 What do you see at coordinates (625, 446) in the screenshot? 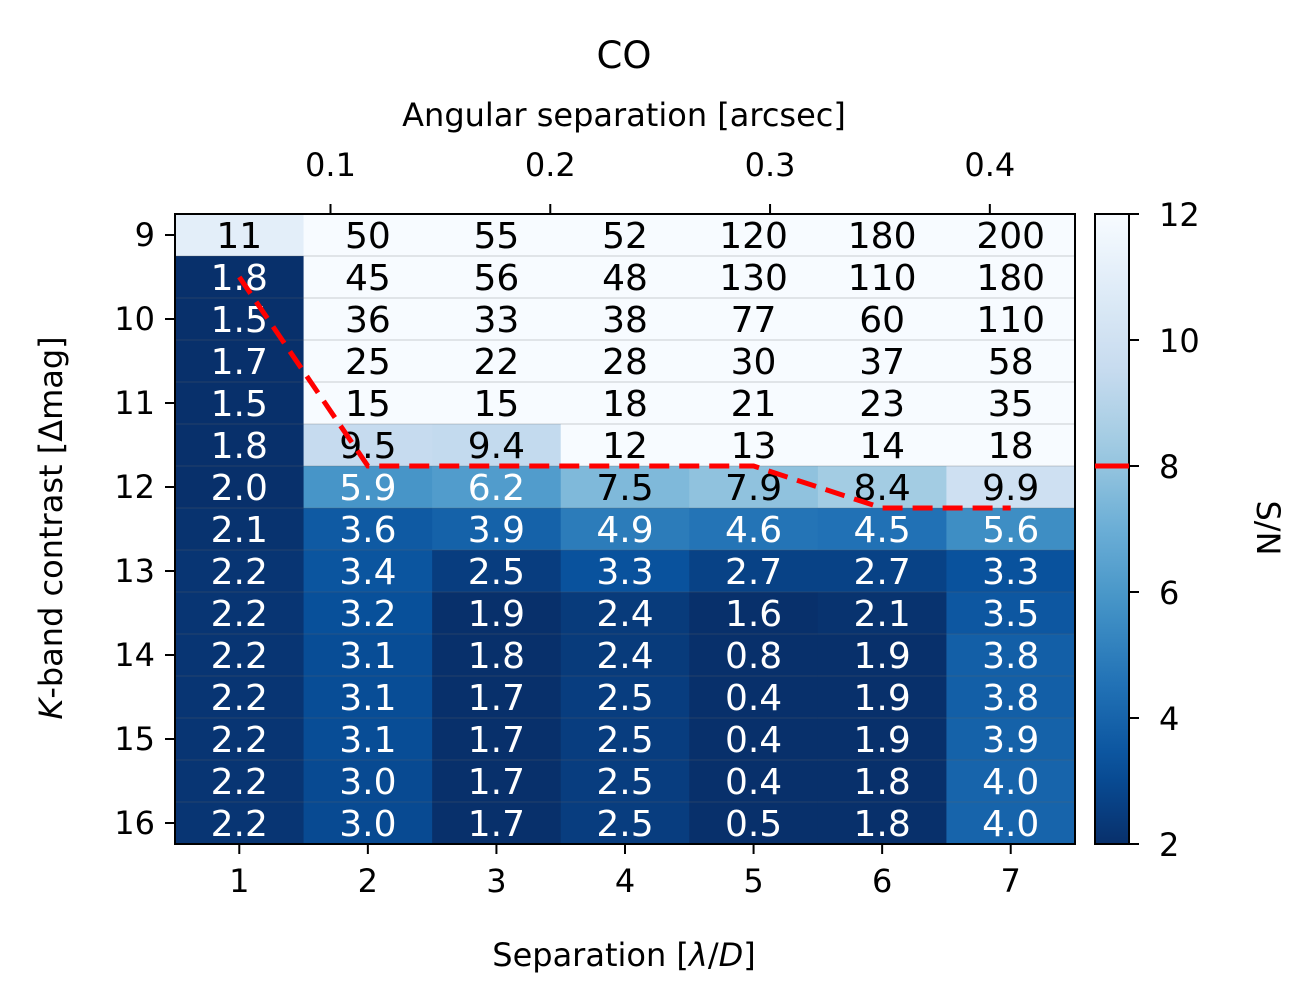
I see `cell-value-label: 12` at bounding box center [625, 446].